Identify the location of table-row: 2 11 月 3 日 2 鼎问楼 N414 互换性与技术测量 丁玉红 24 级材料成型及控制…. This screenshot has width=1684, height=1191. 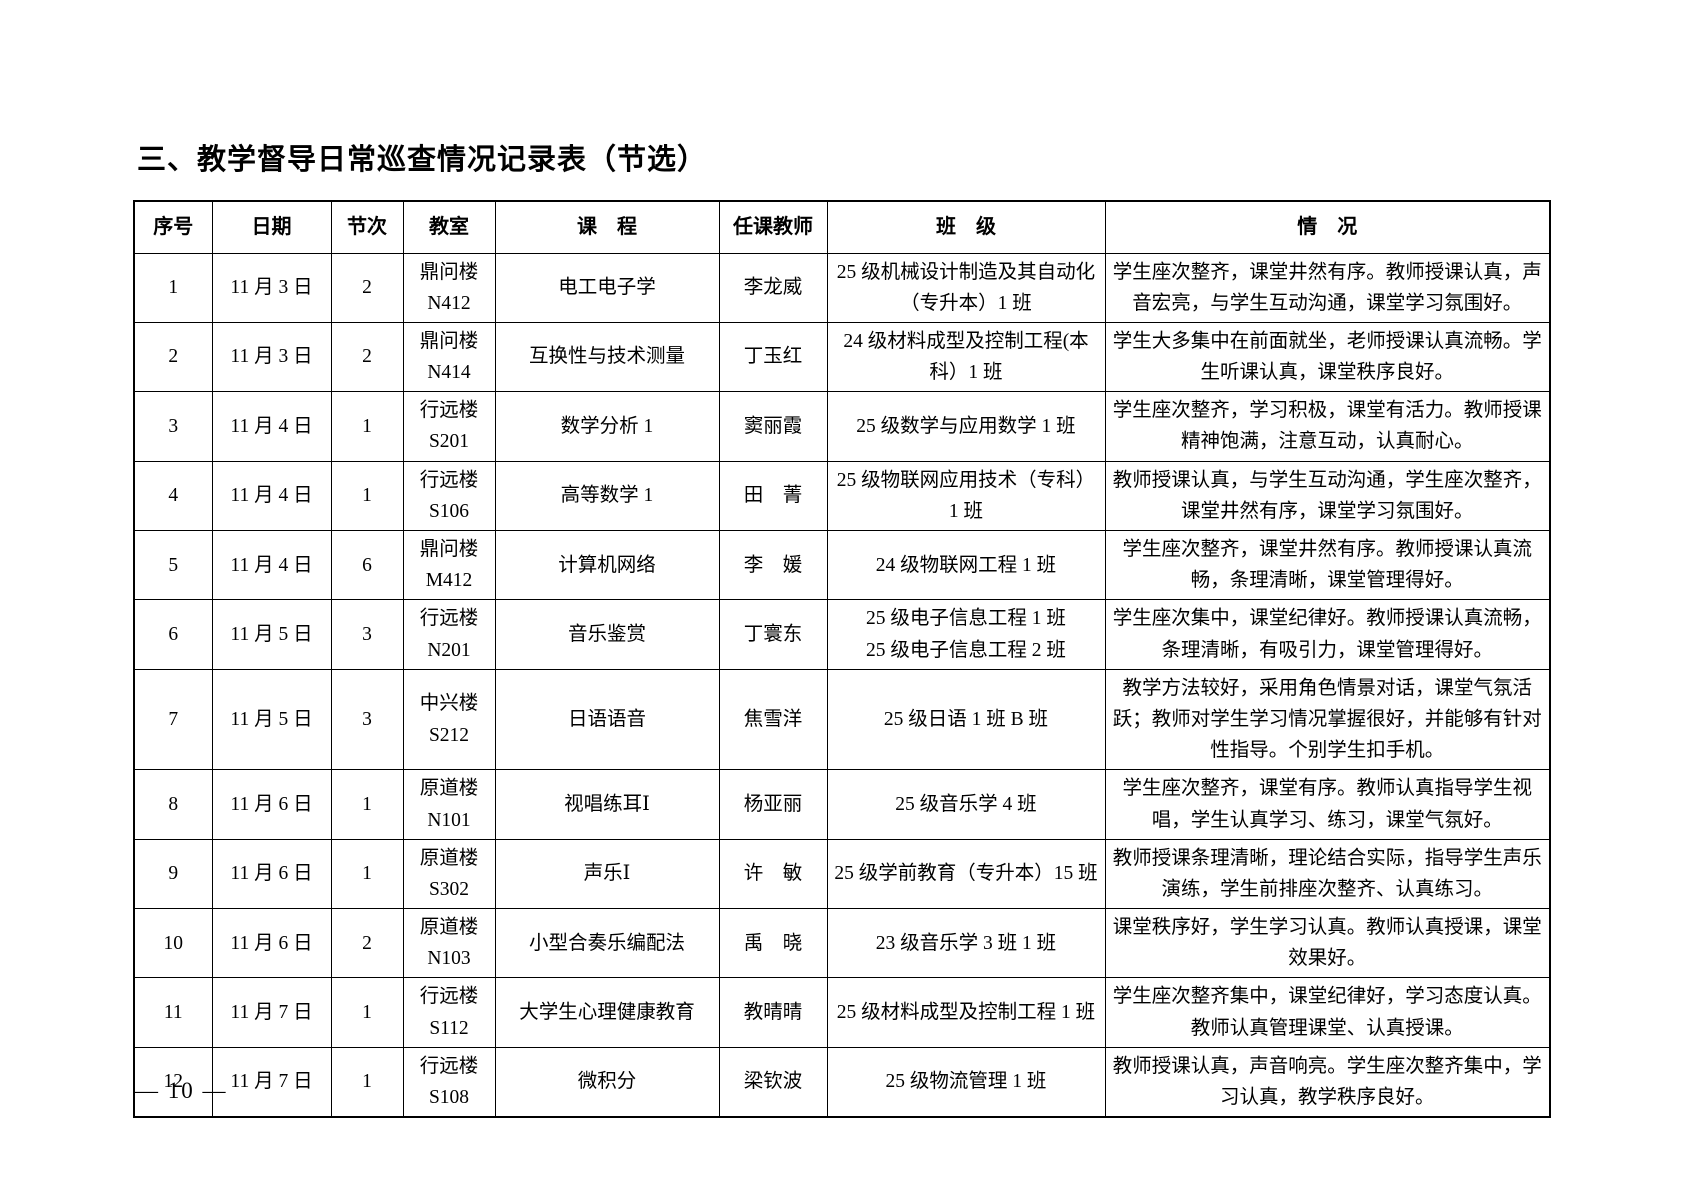
(842, 357).